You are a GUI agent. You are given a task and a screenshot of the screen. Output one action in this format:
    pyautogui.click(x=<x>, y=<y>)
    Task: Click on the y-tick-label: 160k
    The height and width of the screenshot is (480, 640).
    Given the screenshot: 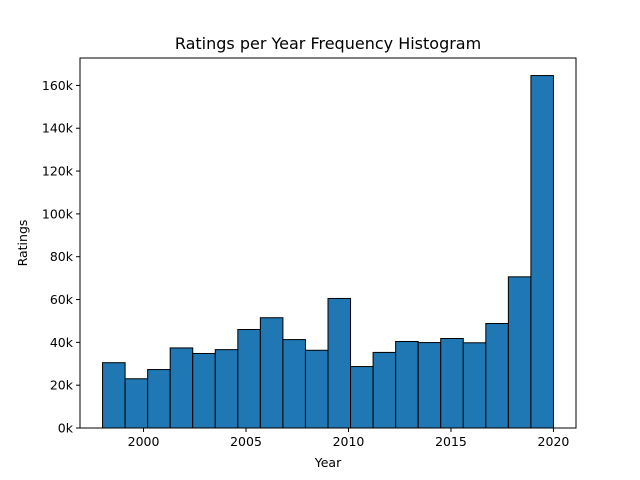 What is the action you would take?
    pyautogui.click(x=58, y=85)
    